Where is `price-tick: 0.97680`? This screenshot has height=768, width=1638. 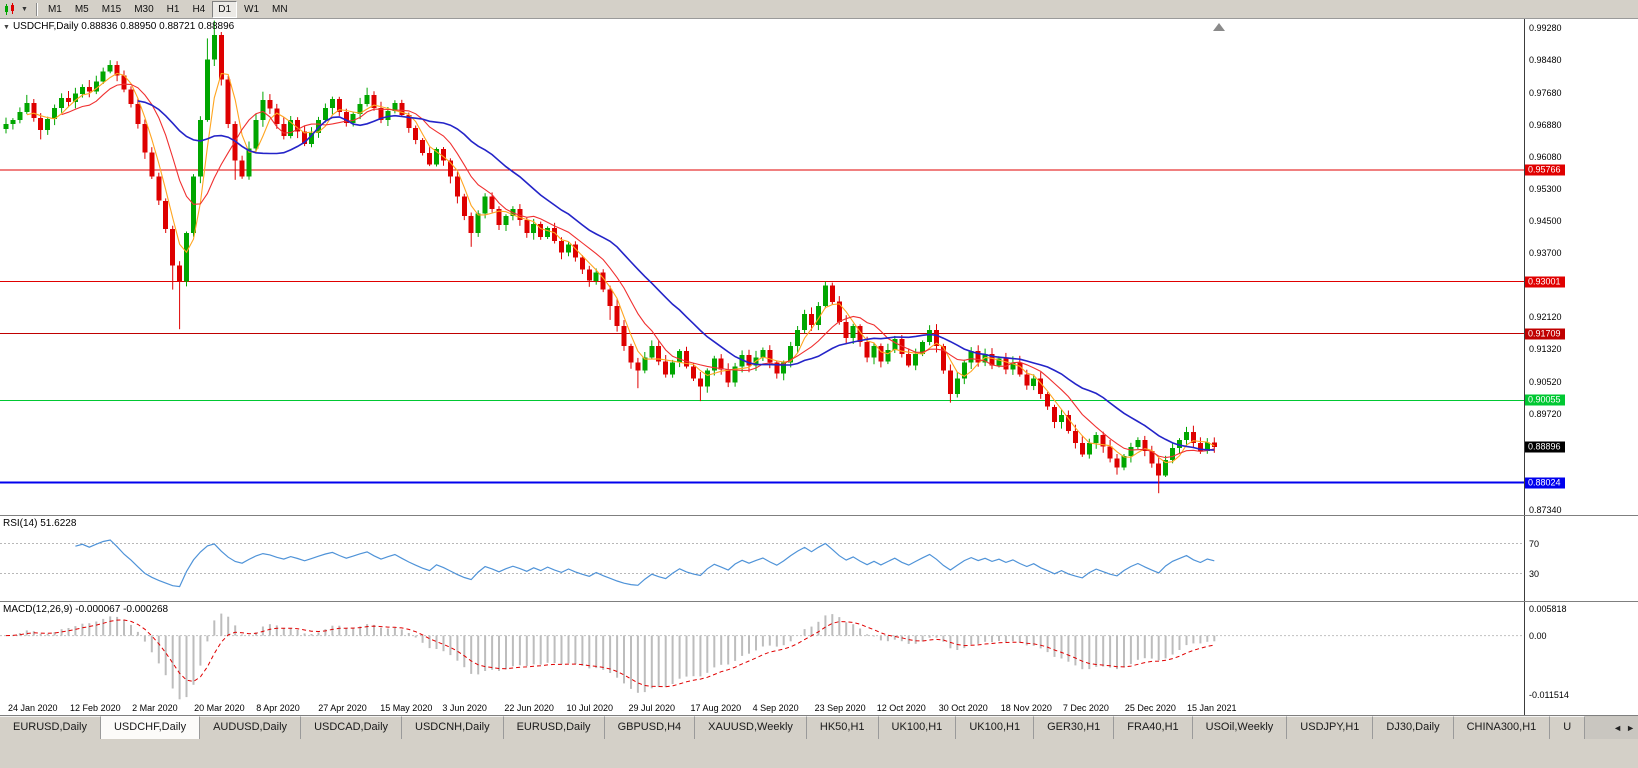 price-tick: 0.97680 is located at coordinates (1545, 92).